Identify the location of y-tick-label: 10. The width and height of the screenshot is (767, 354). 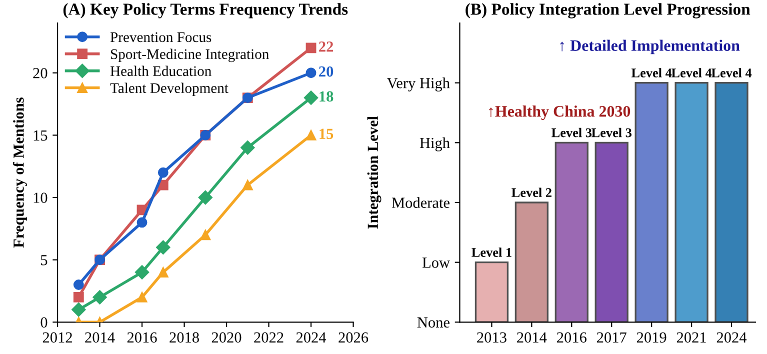
(41, 197).